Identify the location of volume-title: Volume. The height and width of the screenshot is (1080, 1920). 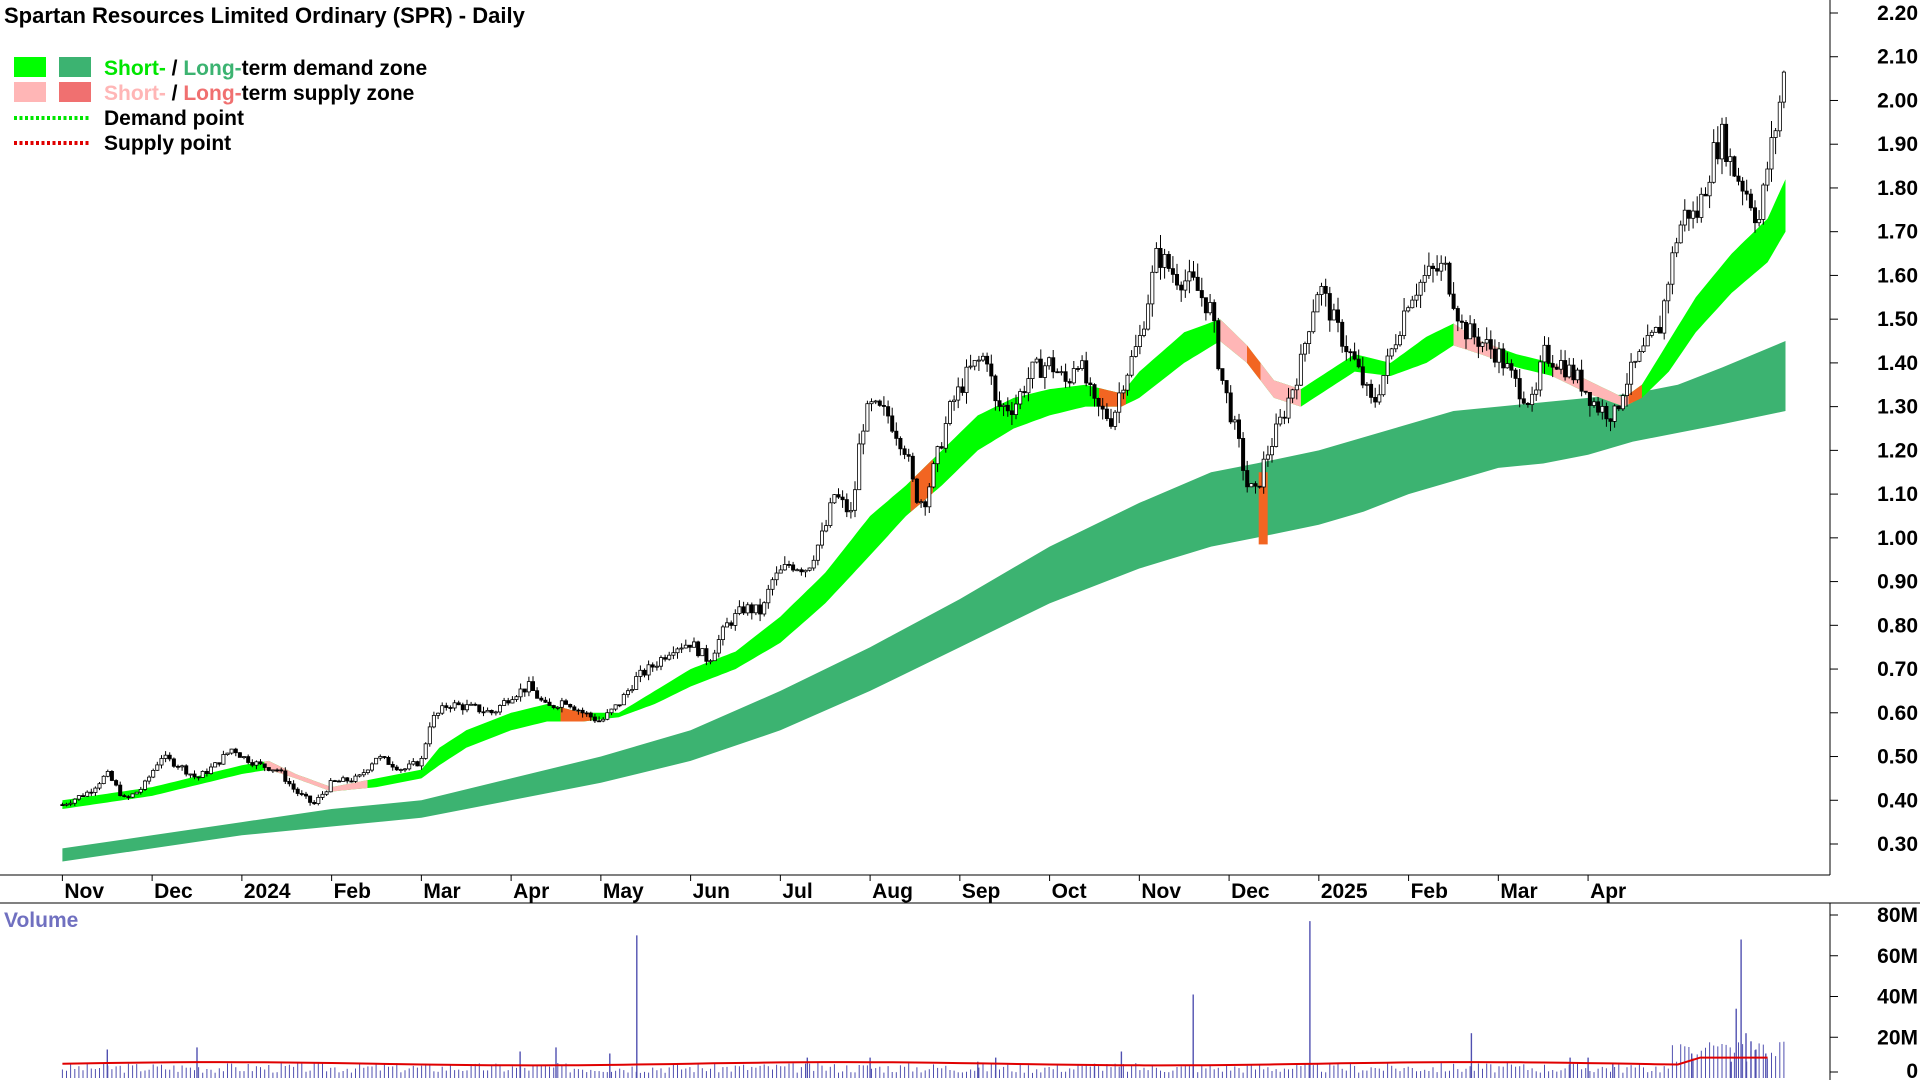
(41, 920).